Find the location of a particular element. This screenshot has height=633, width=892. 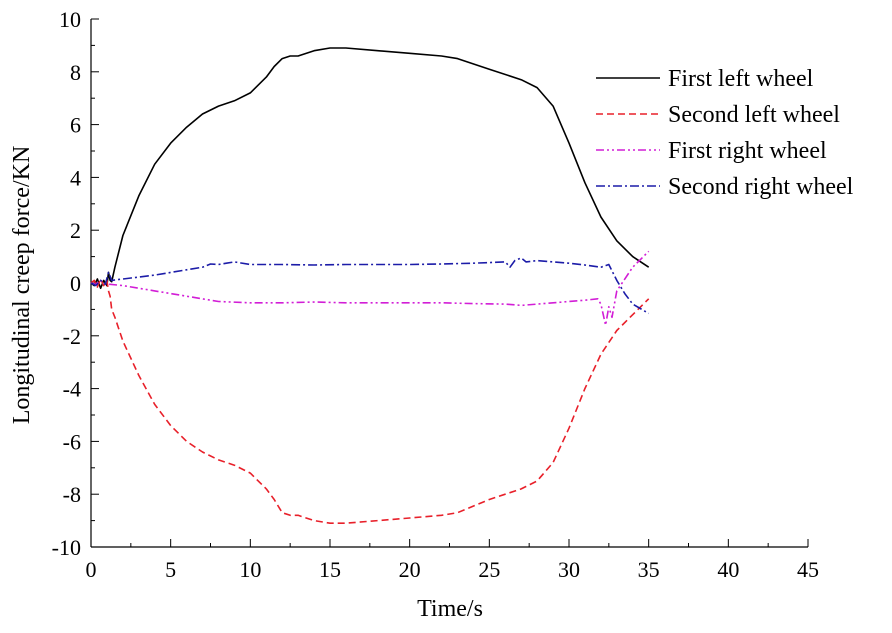

y-tick-label: 4 is located at coordinates (75, 177).